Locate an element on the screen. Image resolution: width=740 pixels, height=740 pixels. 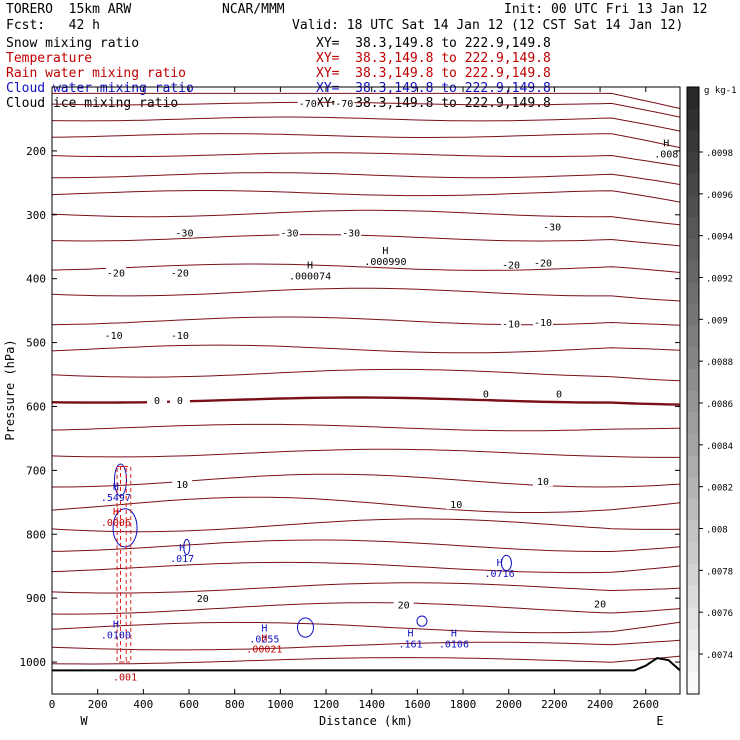
temperature-contour-label: -10 is located at coordinates (114, 336).